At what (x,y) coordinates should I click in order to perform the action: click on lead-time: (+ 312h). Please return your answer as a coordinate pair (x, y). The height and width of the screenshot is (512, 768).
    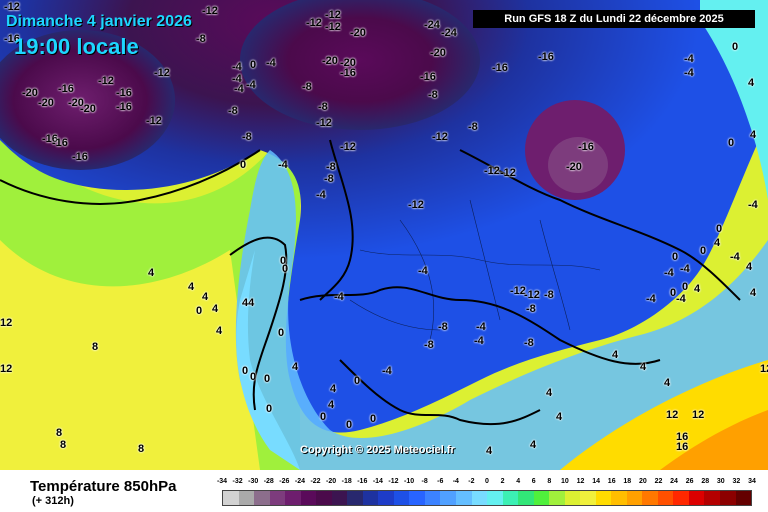
    Looking at the image, I should click on (53, 501).